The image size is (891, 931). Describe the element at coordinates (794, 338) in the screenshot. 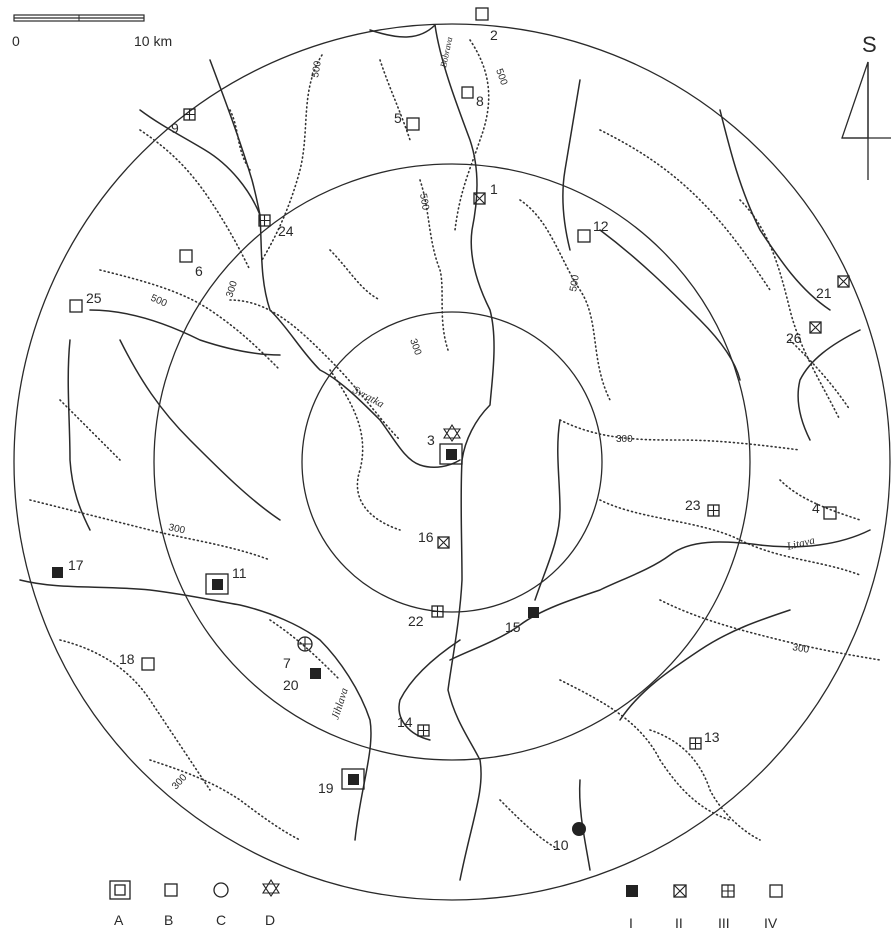

I see `site-label-26: 26` at that location.